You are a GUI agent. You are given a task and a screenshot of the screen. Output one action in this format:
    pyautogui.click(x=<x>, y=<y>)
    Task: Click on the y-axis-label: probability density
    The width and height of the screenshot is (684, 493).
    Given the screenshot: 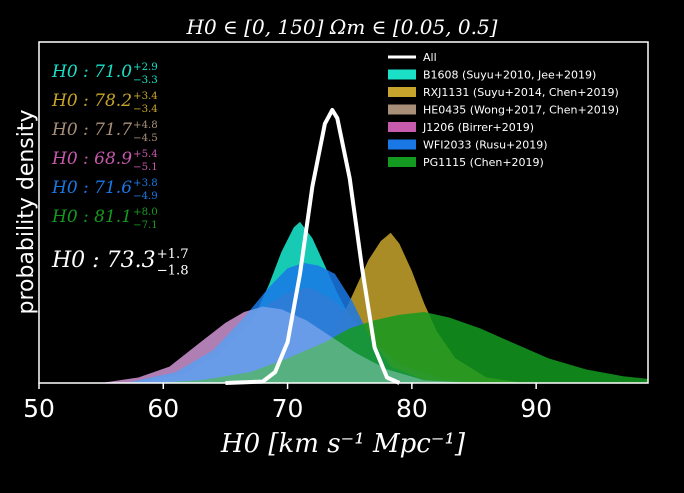 What is the action you would take?
    pyautogui.click(x=26, y=211)
    